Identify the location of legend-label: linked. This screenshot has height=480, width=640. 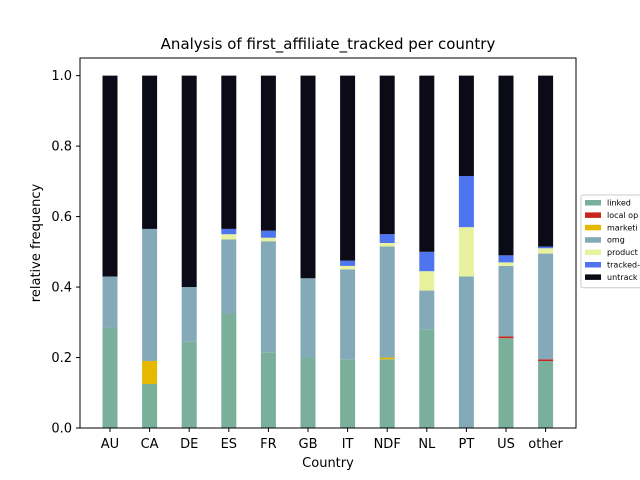
(619, 203).